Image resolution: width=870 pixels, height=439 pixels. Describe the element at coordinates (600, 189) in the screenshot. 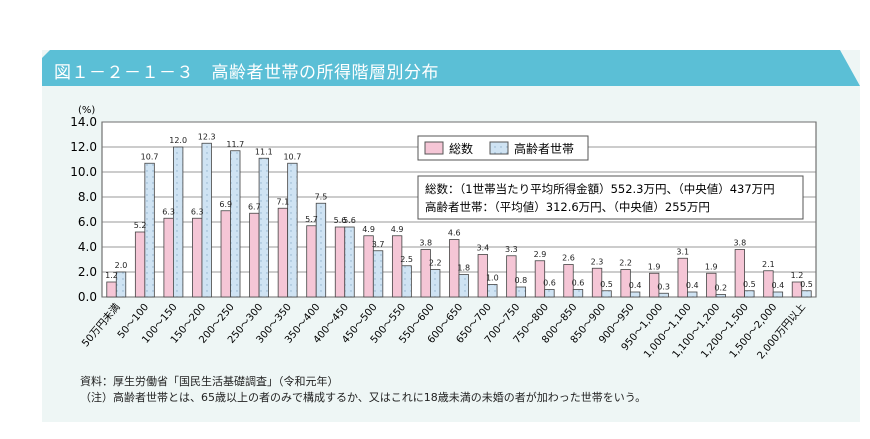

I see `annotation-line-1: 総数：（1世帯当たり平均所得金額）552.3万円、（中央値）437万円` at that location.